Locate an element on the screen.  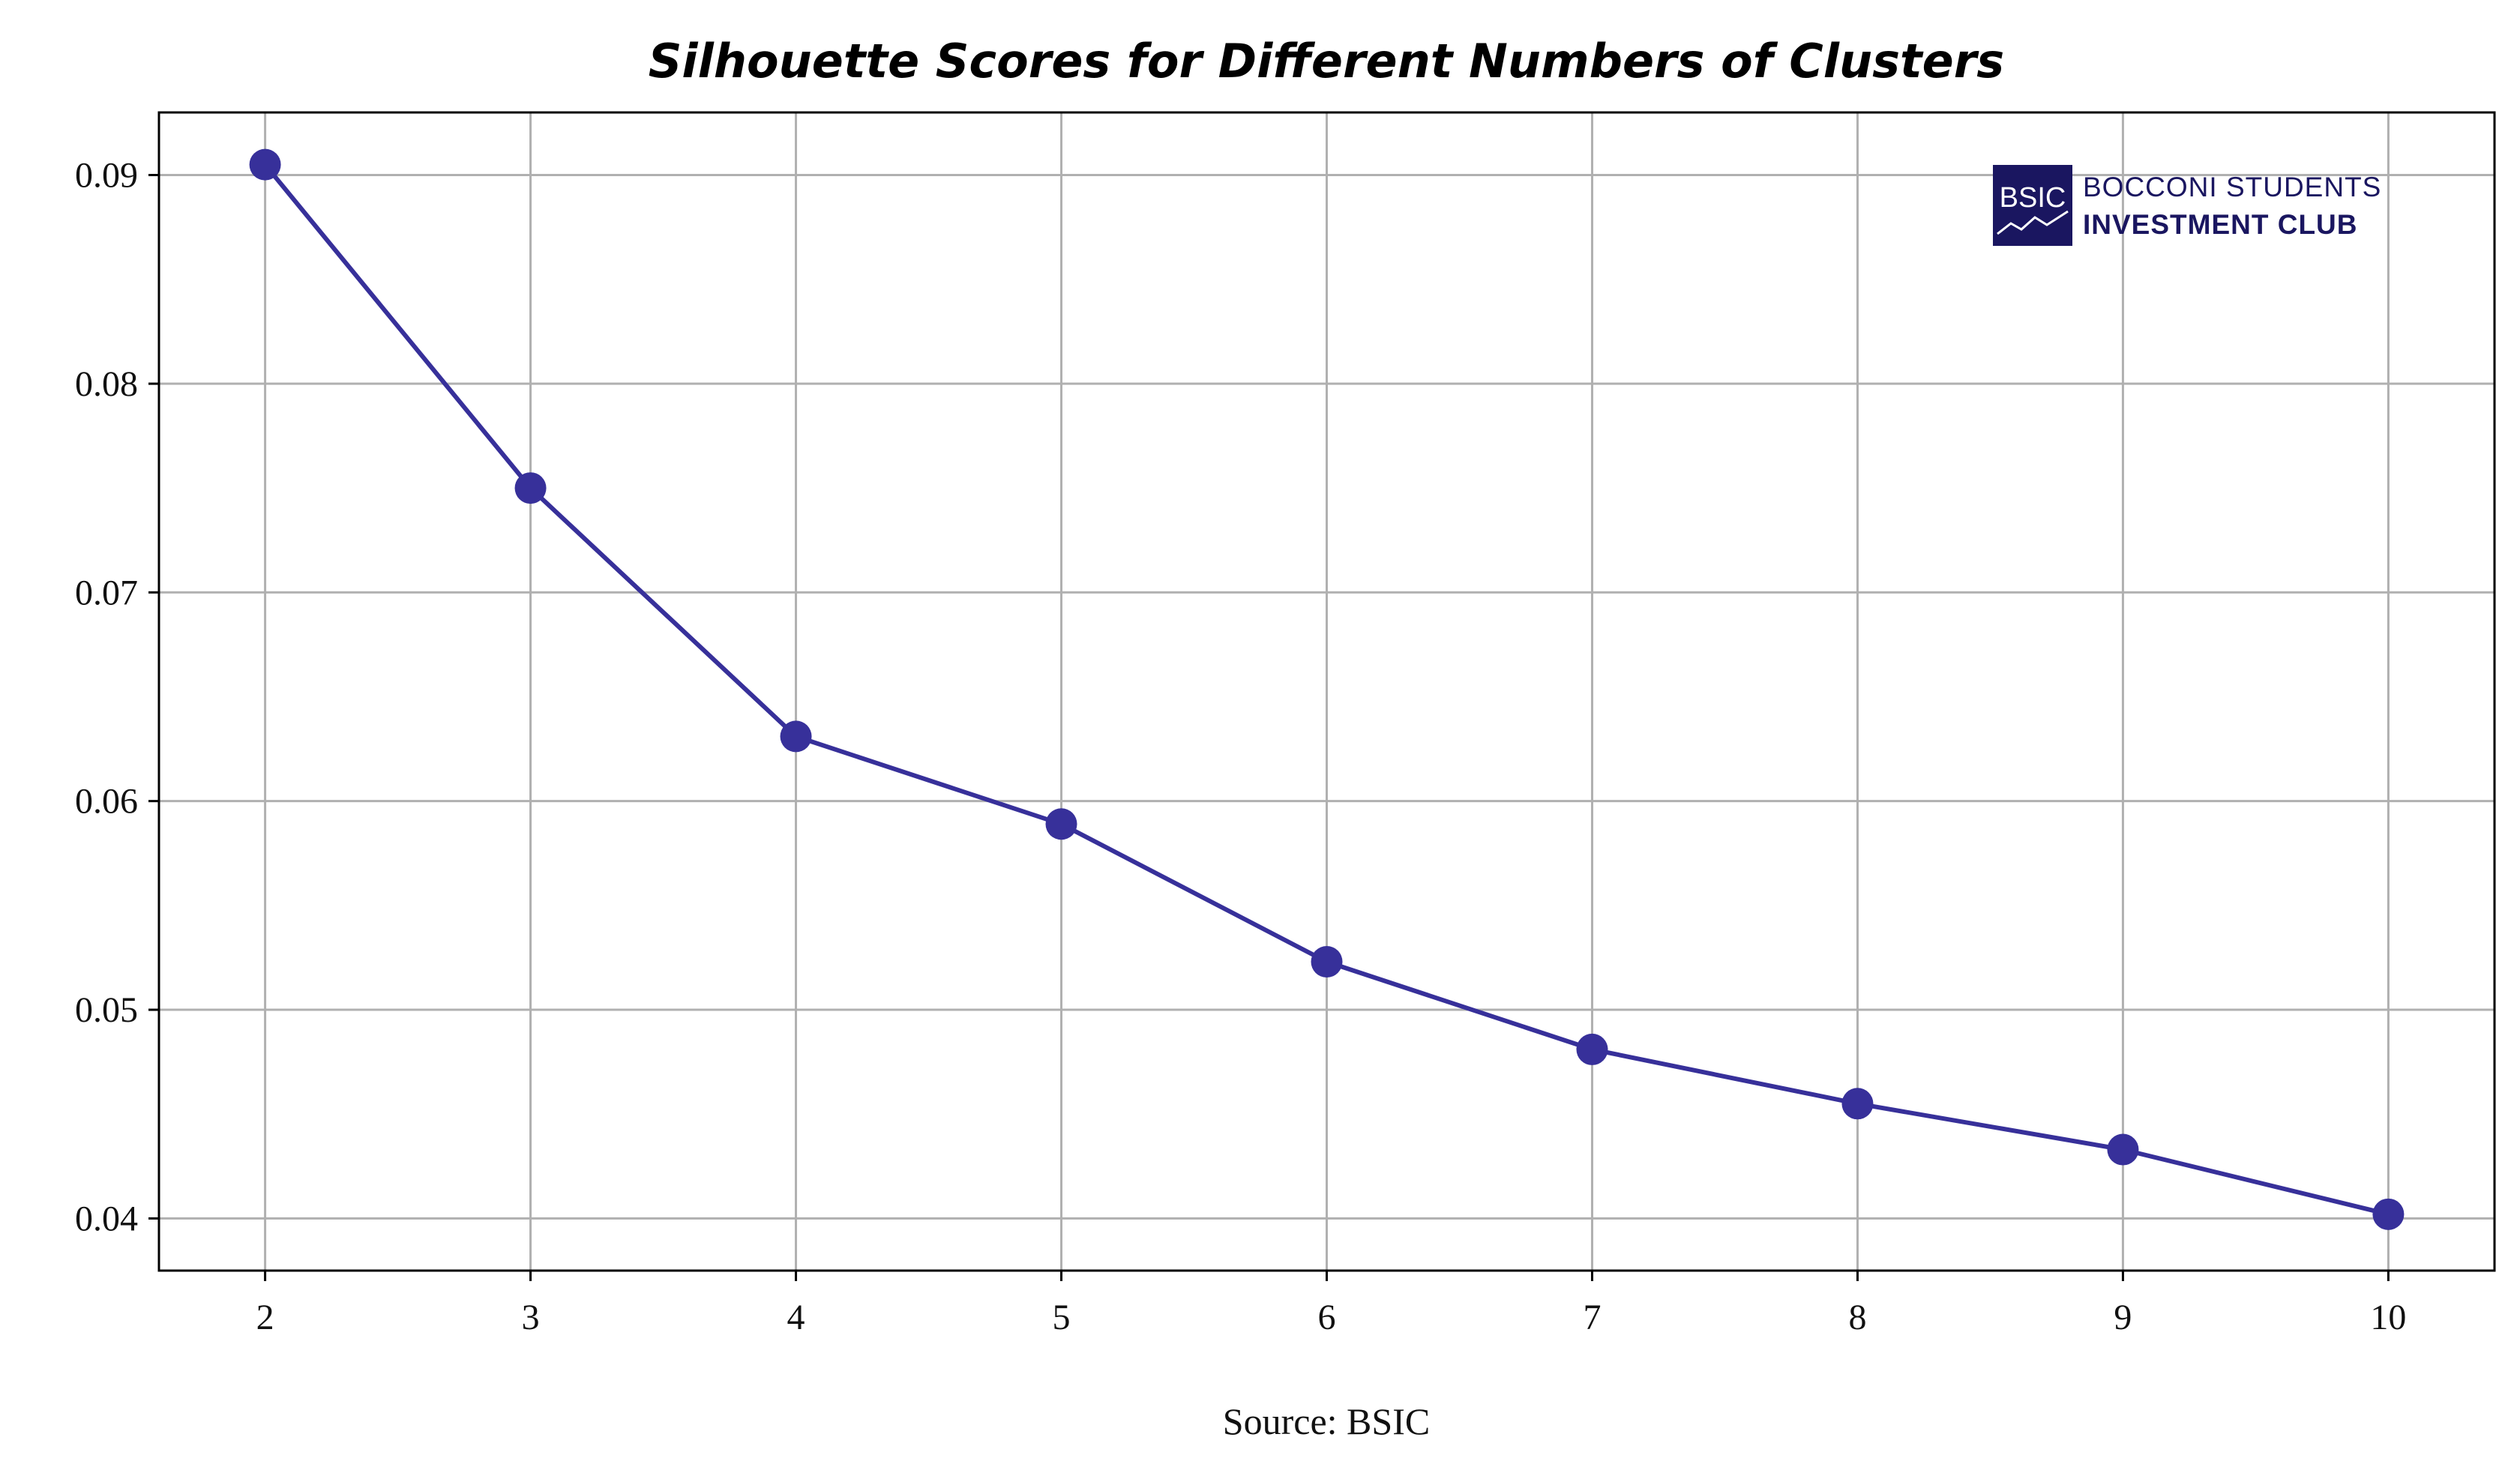
logo-mark-text: BSIC is located at coordinates (2033, 198).